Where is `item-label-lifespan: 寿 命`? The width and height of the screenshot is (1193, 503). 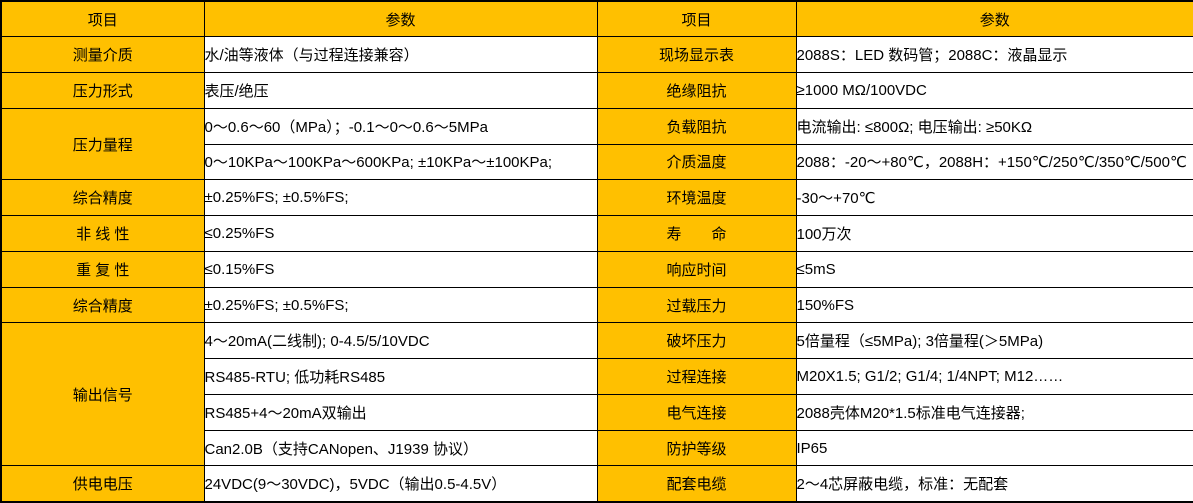 item-label-lifespan: 寿 命 is located at coordinates (696, 233).